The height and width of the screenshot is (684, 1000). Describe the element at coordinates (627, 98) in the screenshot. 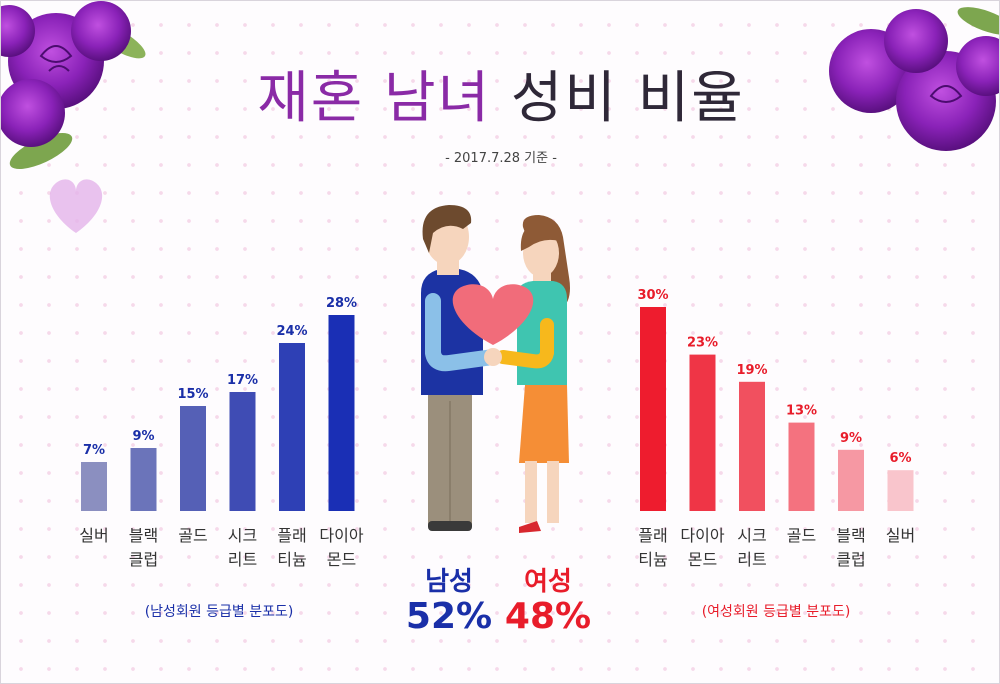

I see `title-part2: 성비 비율` at that location.